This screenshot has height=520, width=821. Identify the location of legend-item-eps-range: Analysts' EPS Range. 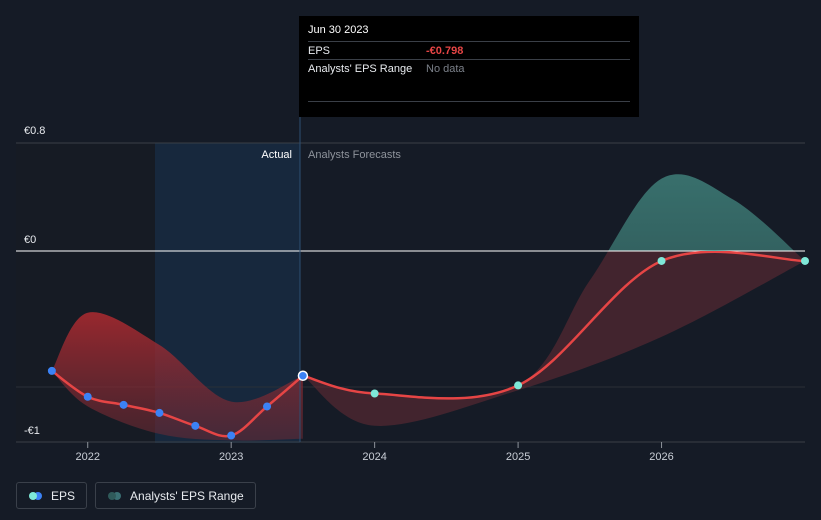
(175, 495).